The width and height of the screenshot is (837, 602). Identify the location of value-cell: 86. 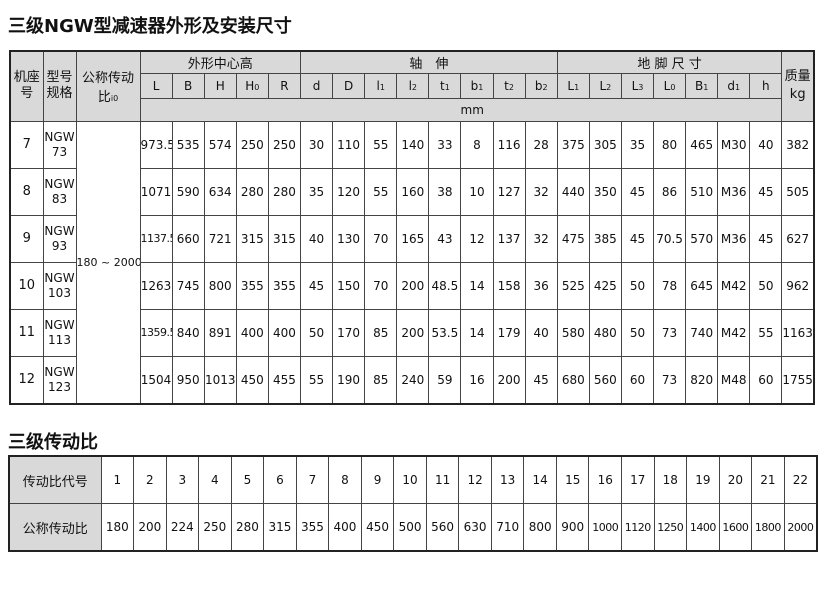
(669, 191).